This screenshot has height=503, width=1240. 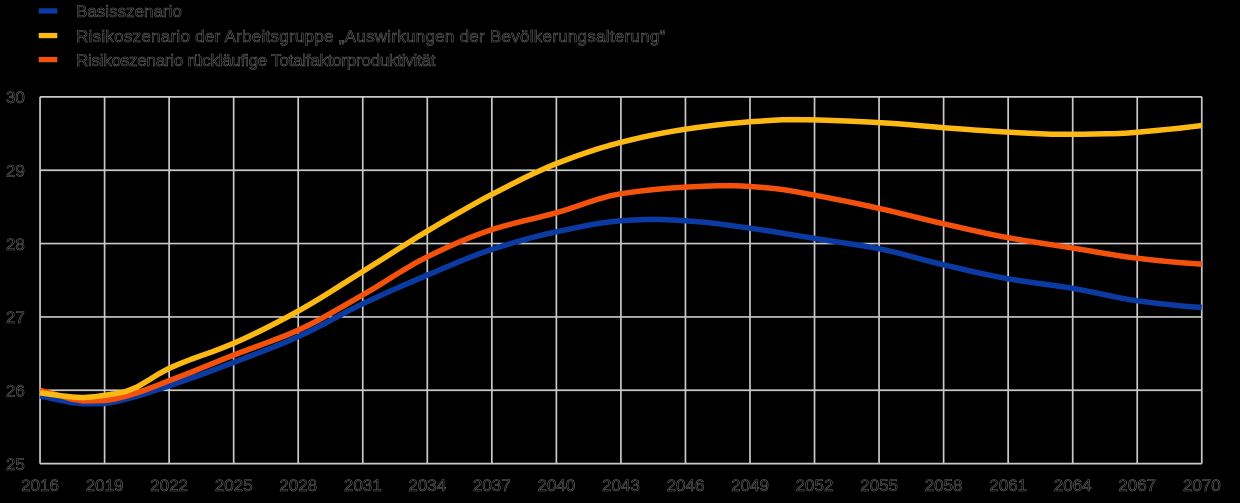 What do you see at coordinates (492, 485) in the screenshot?
I see `svg-text: 2037` at bounding box center [492, 485].